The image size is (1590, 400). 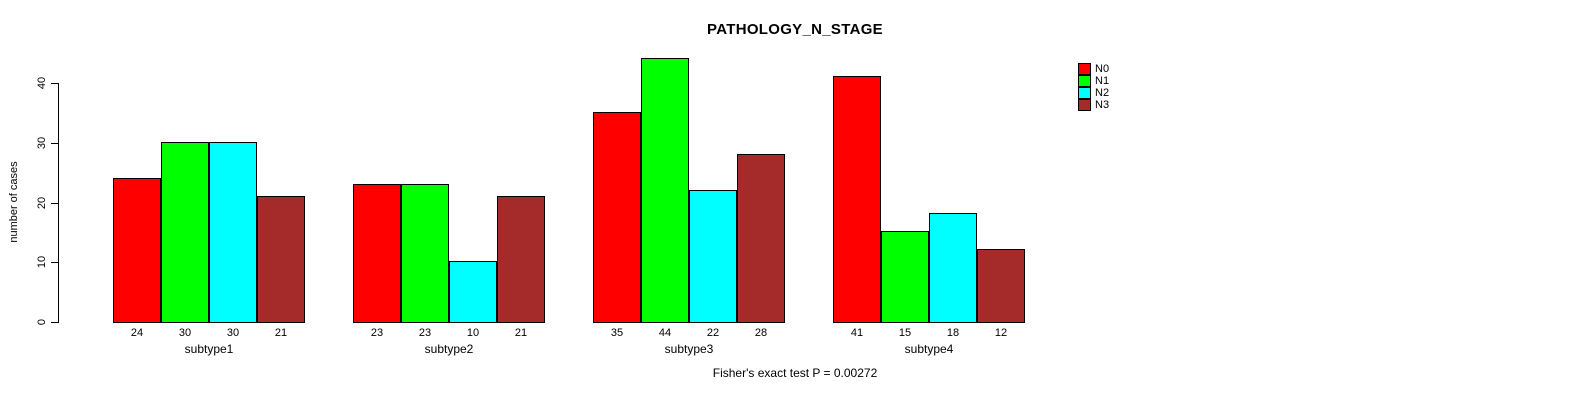 I want to click on y-axis-tick-label: 0, so click(x=42, y=322).